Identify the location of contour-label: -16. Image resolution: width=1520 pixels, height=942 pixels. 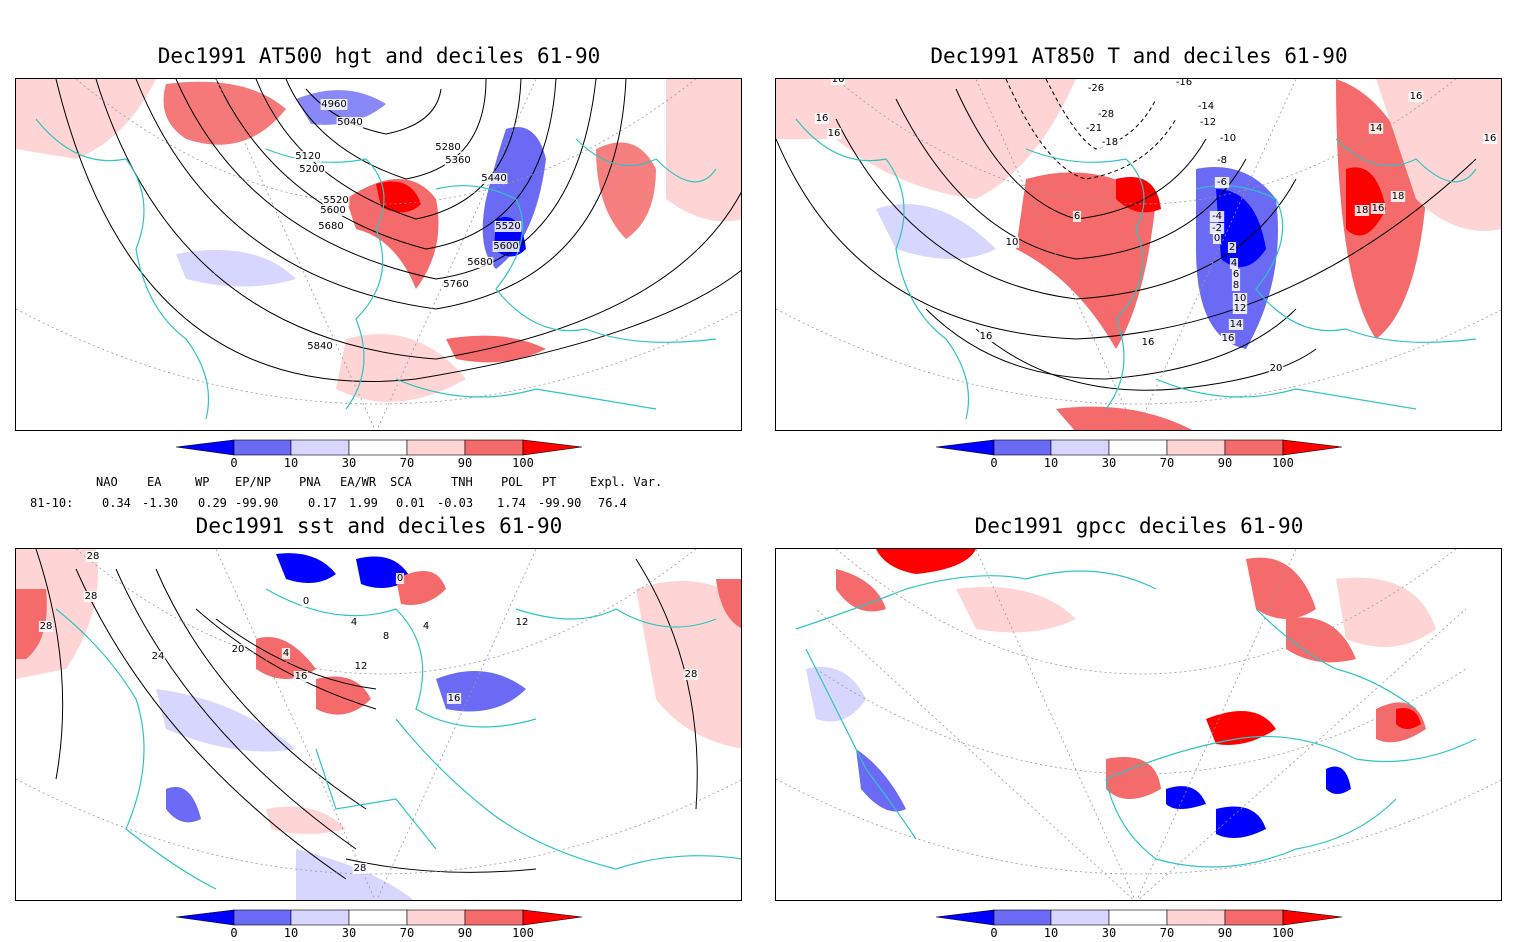
(1184, 83).